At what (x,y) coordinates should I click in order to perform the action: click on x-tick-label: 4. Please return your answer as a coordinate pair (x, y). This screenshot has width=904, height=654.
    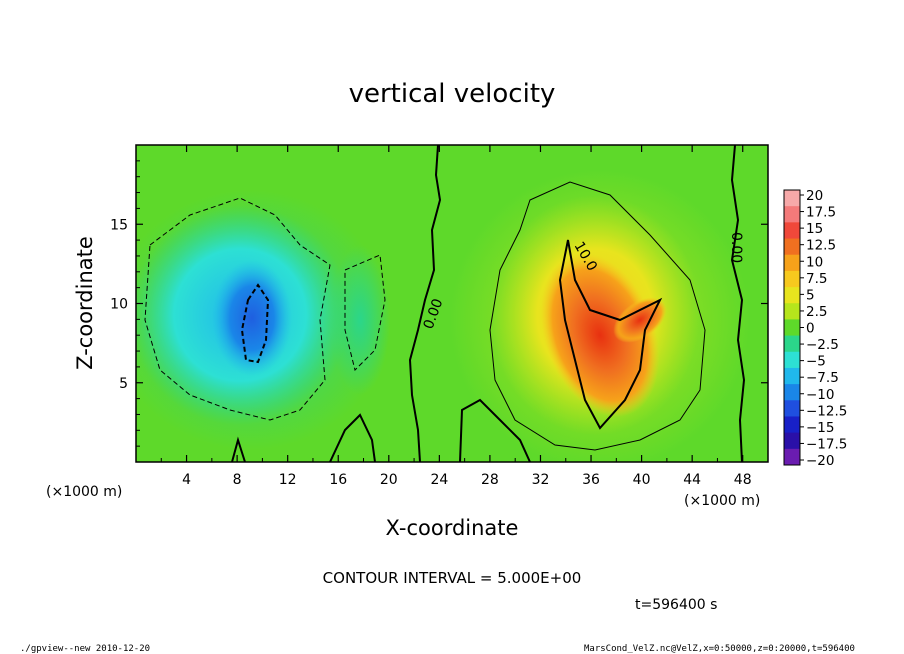
    Looking at the image, I should click on (186, 480).